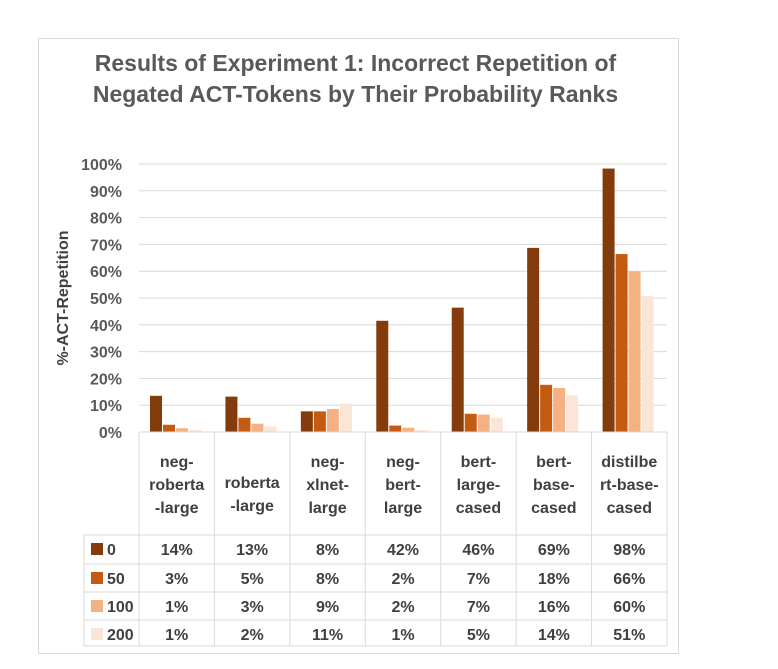 The width and height of the screenshot is (778, 669). What do you see at coordinates (554, 607) in the screenshot?
I see `value-label: 16%` at bounding box center [554, 607].